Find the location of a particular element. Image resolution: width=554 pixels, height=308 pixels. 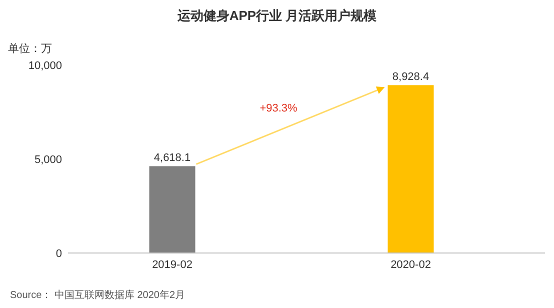

data-label: 4,618.1 is located at coordinates (172, 158).